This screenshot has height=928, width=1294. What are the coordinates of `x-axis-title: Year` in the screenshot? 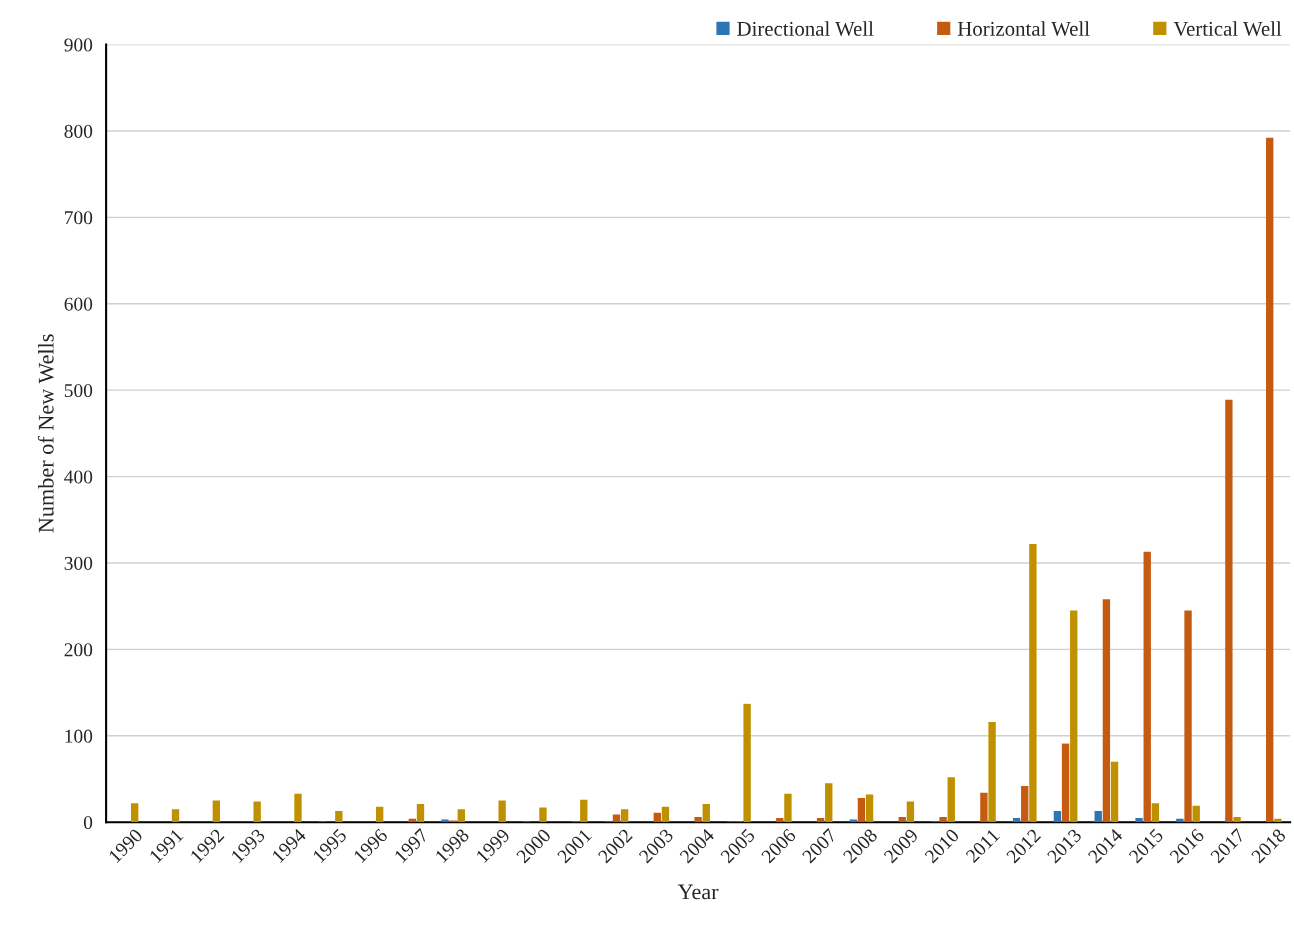 It's located at (698, 892).